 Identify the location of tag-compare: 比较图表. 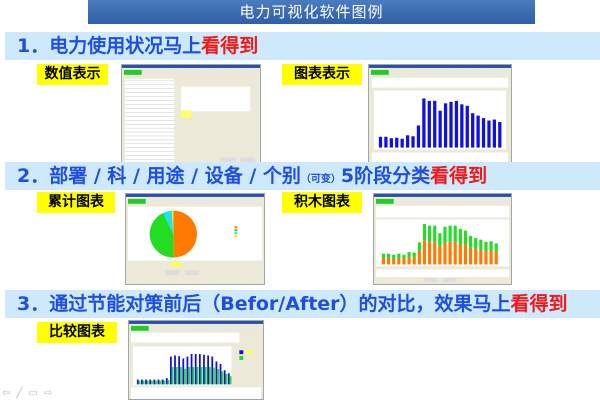
(77, 332).